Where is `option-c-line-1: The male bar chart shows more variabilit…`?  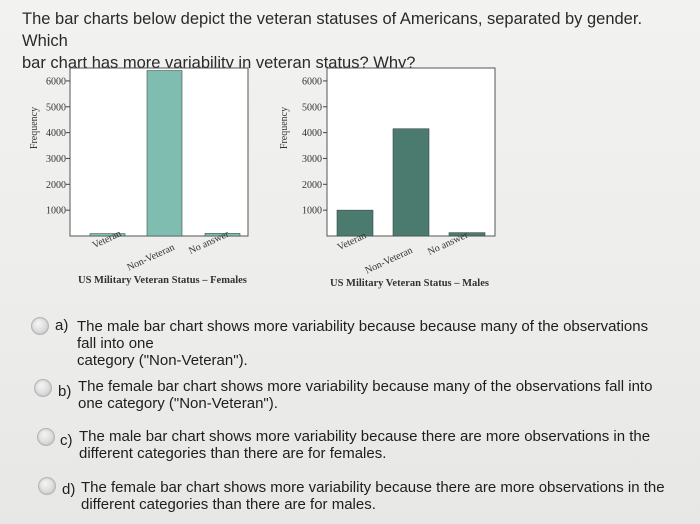 option-c-line-1: The male bar chart shows more variabilit… is located at coordinates (365, 436).